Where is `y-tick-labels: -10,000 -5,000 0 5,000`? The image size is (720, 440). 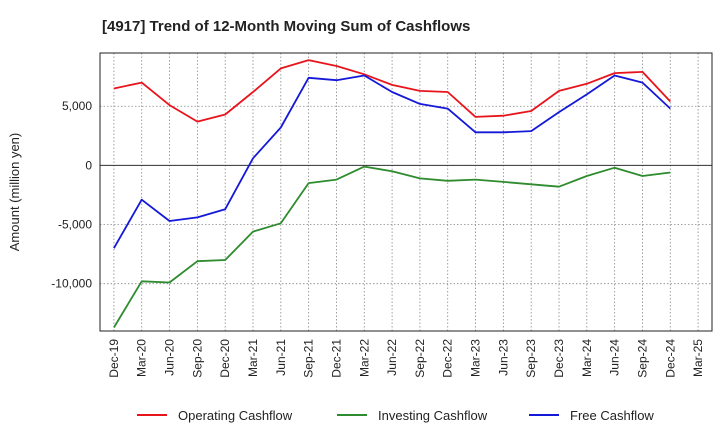 y-tick-labels: -10,000 -5,000 0 5,000 is located at coordinates (71, 194).